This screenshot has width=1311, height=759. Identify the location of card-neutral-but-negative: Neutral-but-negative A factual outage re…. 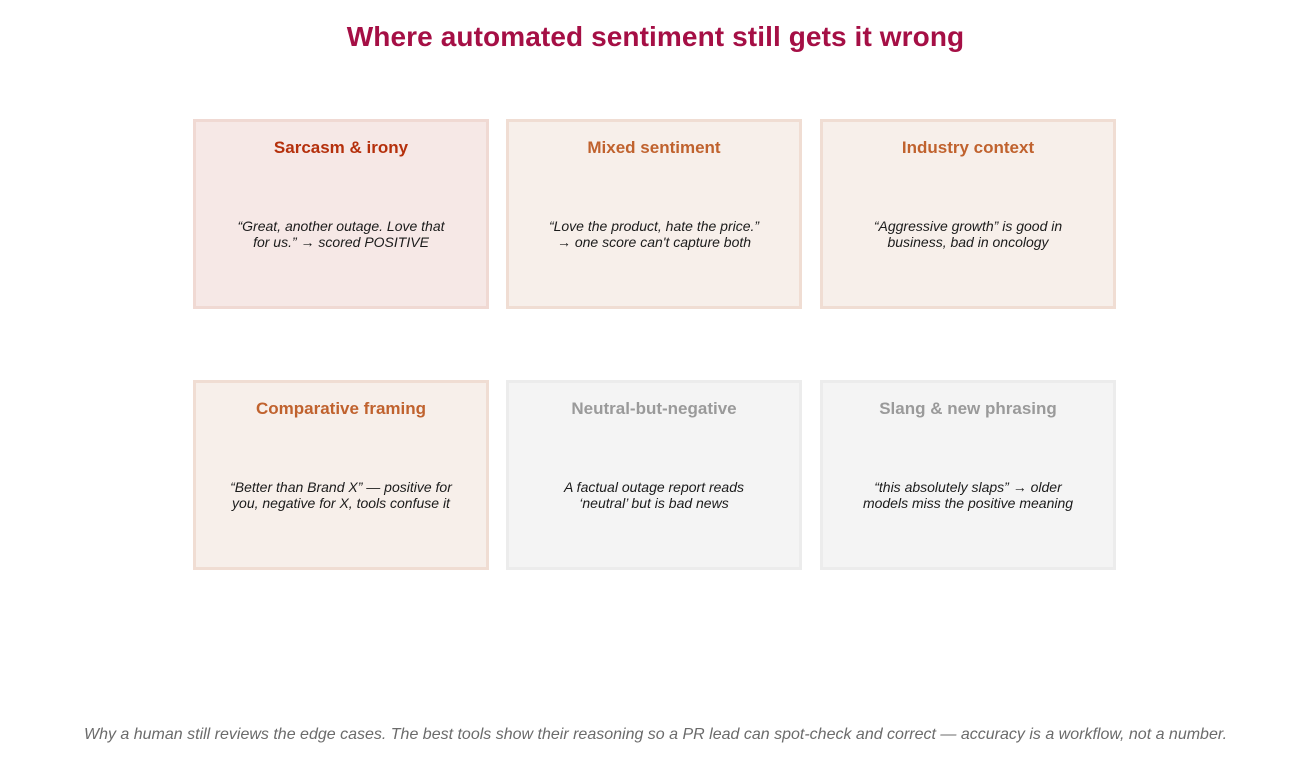
(654, 475).